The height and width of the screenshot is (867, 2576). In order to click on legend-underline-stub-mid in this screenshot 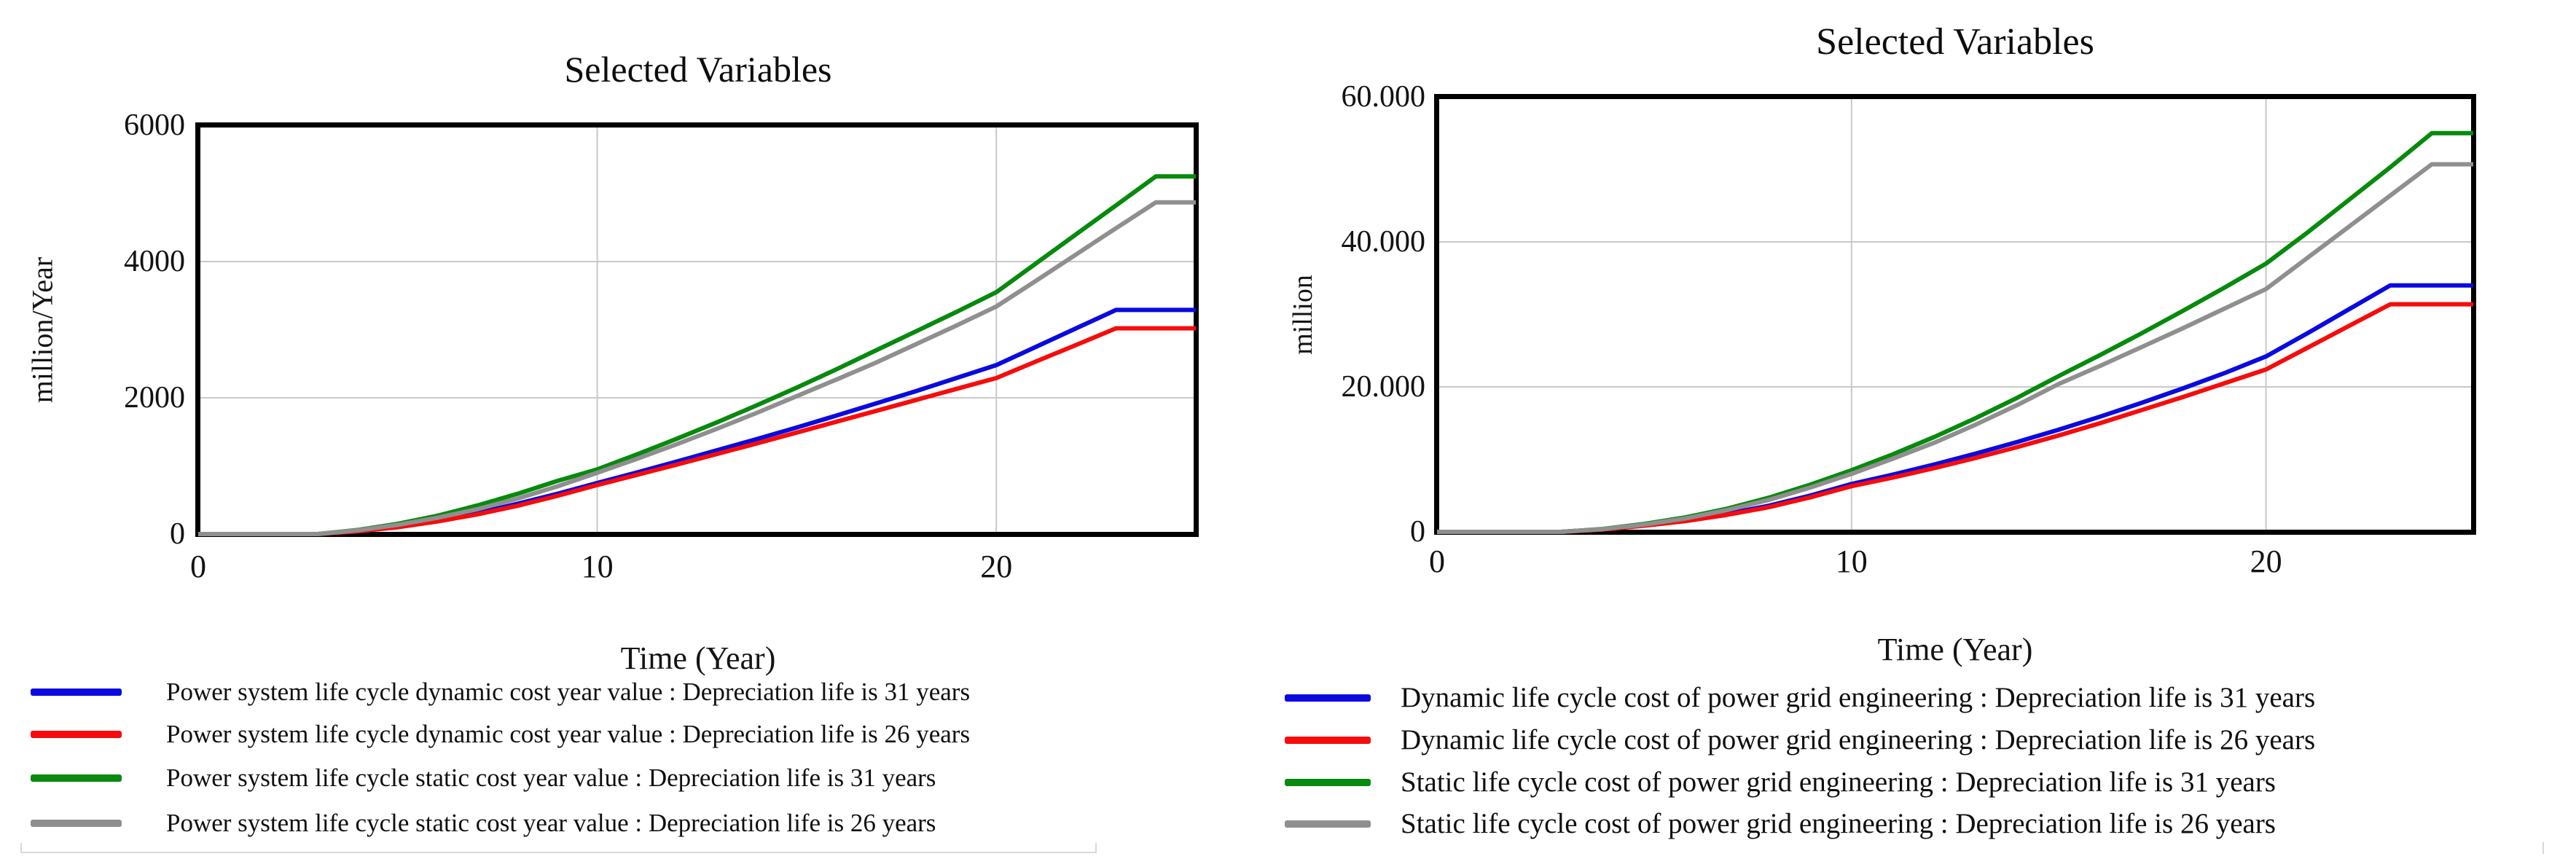, I will do `click(1096, 848)`.